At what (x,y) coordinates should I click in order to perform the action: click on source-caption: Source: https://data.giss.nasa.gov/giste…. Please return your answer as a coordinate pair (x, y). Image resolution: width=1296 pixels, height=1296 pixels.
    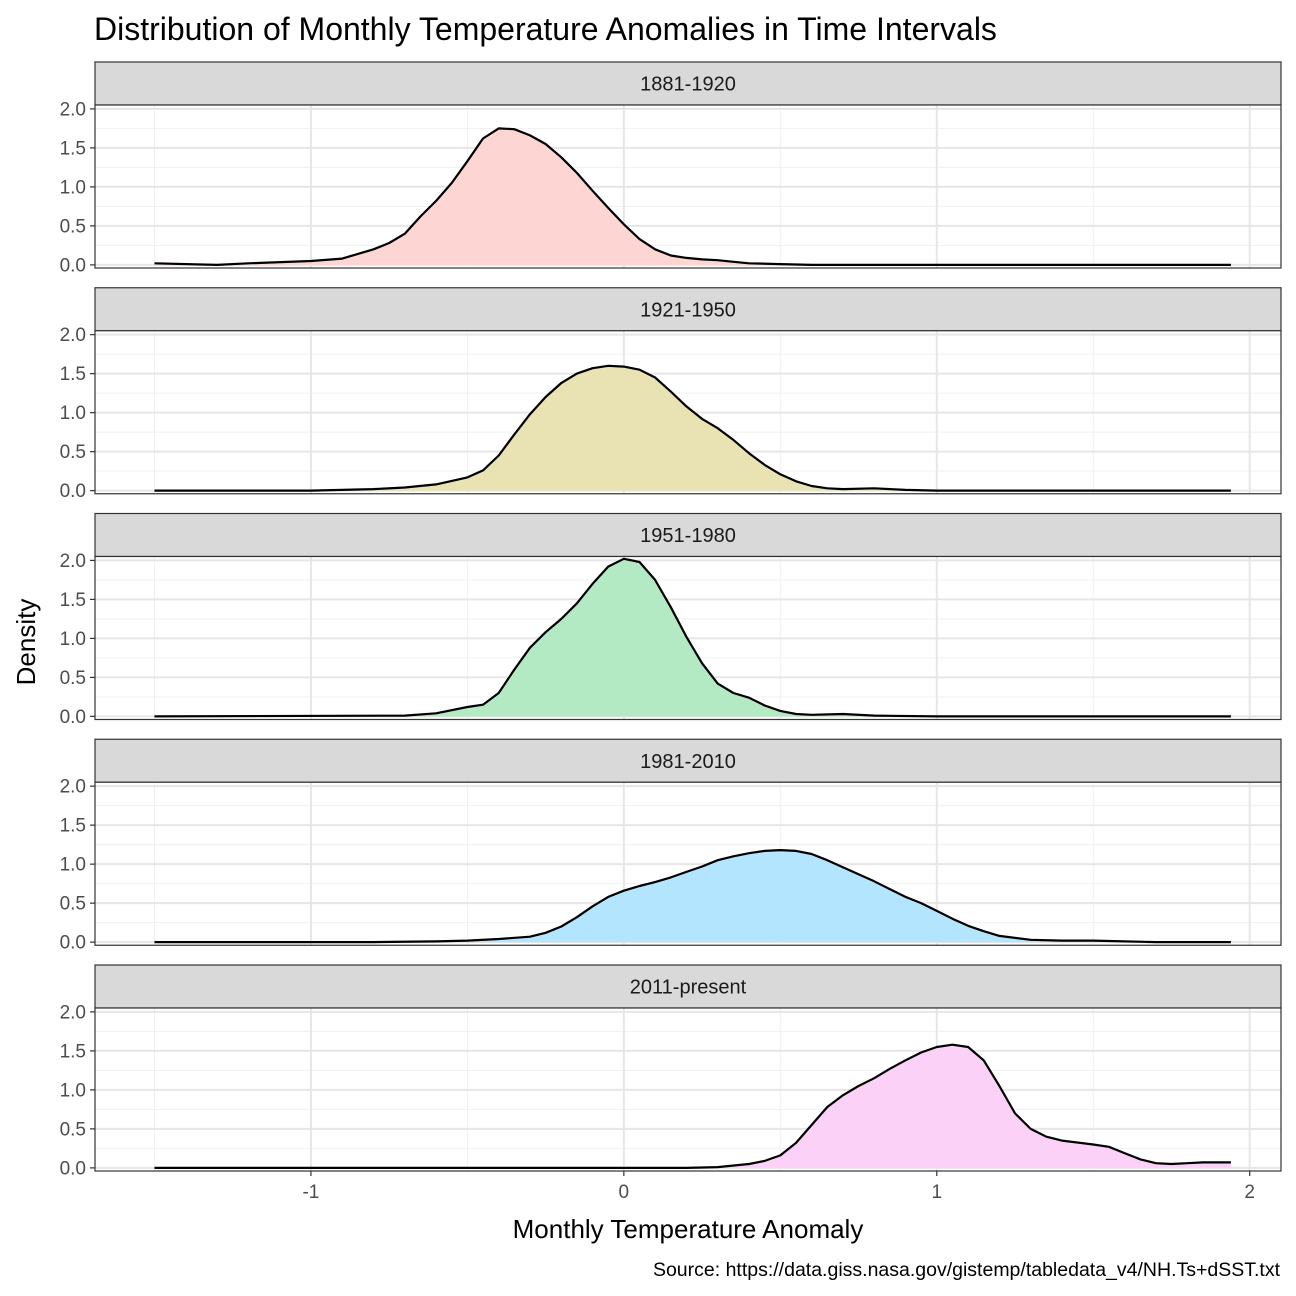
    Looking at the image, I should click on (967, 1270).